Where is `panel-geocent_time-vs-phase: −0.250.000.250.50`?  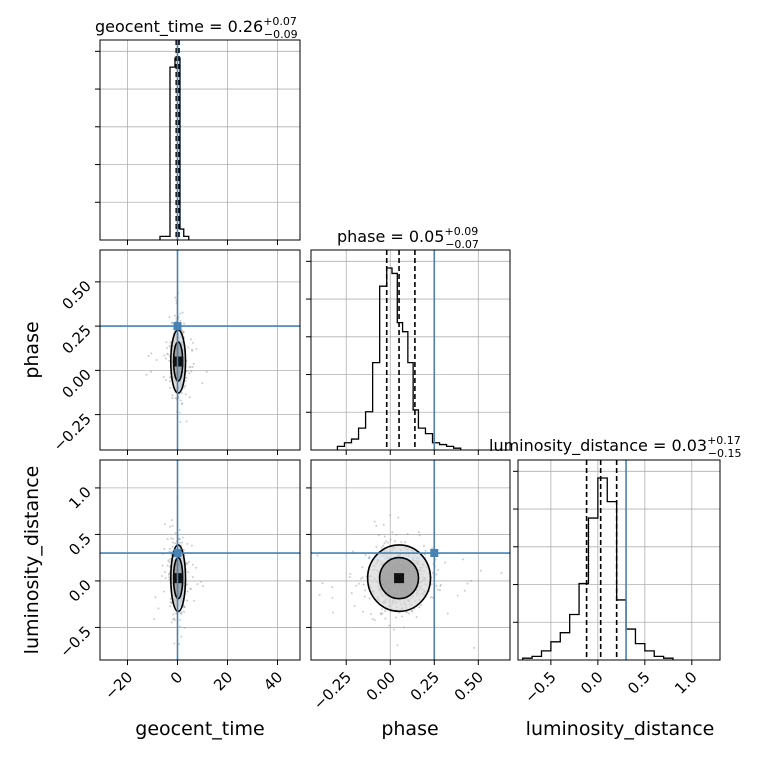 panel-geocent_time-vs-phase: −0.250.000.250.50 is located at coordinates (175, 352).